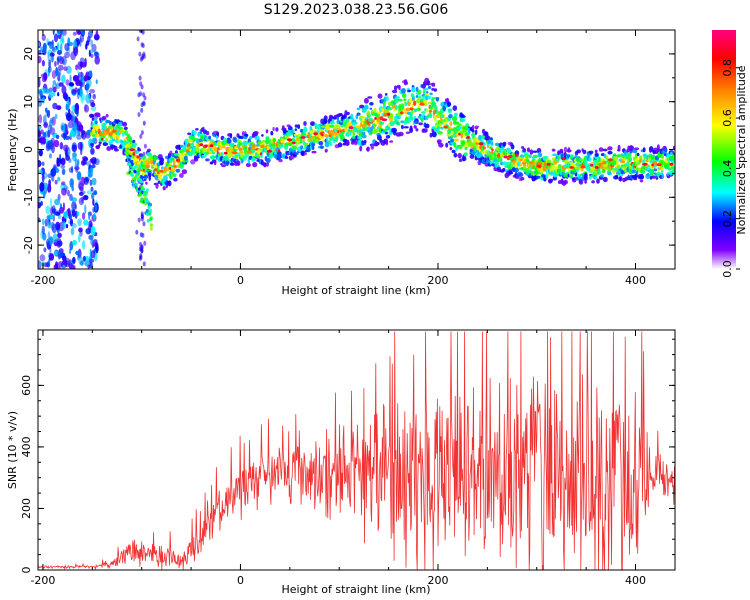  What do you see at coordinates (28, 102) in the screenshot?
I see `y-tick-label: 10` at bounding box center [28, 102].